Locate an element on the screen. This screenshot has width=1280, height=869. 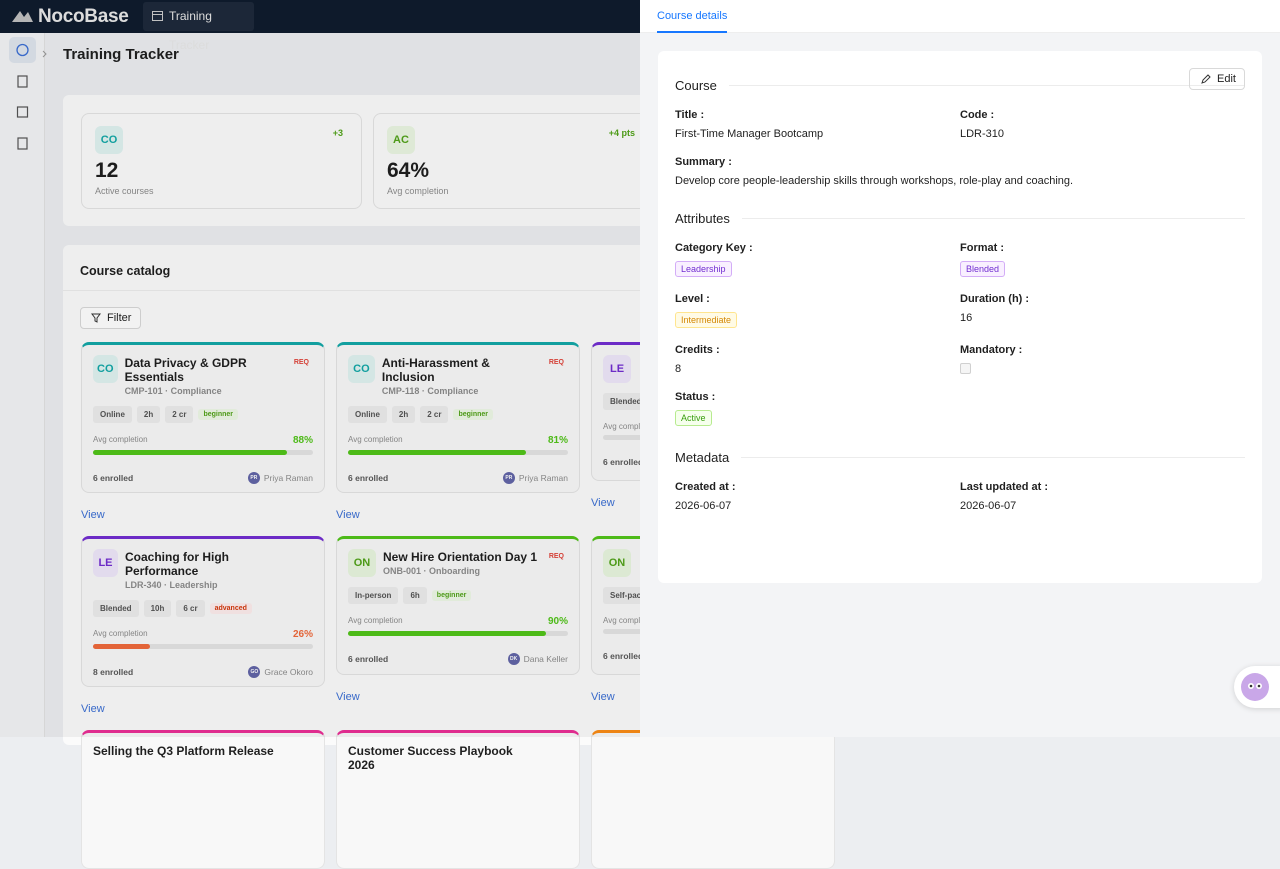
nav-tab: Training Tracker is located at coordinates (198, 27).